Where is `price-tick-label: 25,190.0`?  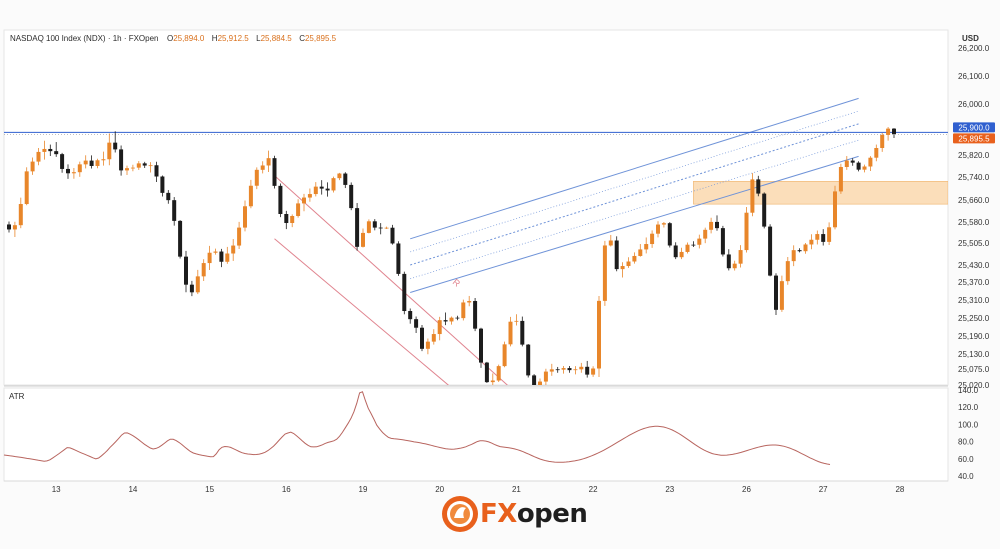 price-tick-label: 25,190.0 is located at coordinates (974, 336).